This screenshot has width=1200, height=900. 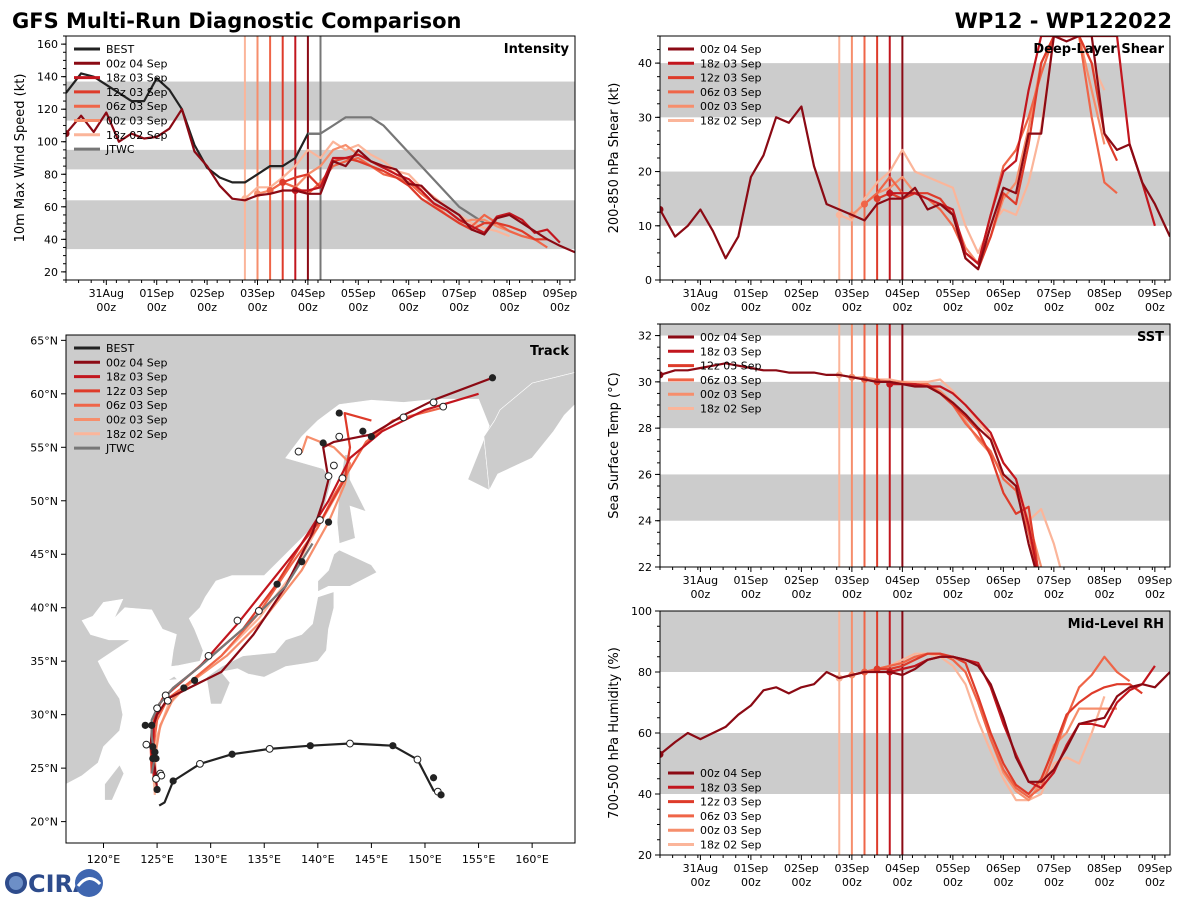 What do you see at coordinates (137, 405) in the screenshot?
I see `track-legend-label: 06z 03 Sep` at bounding box center [137, 405].